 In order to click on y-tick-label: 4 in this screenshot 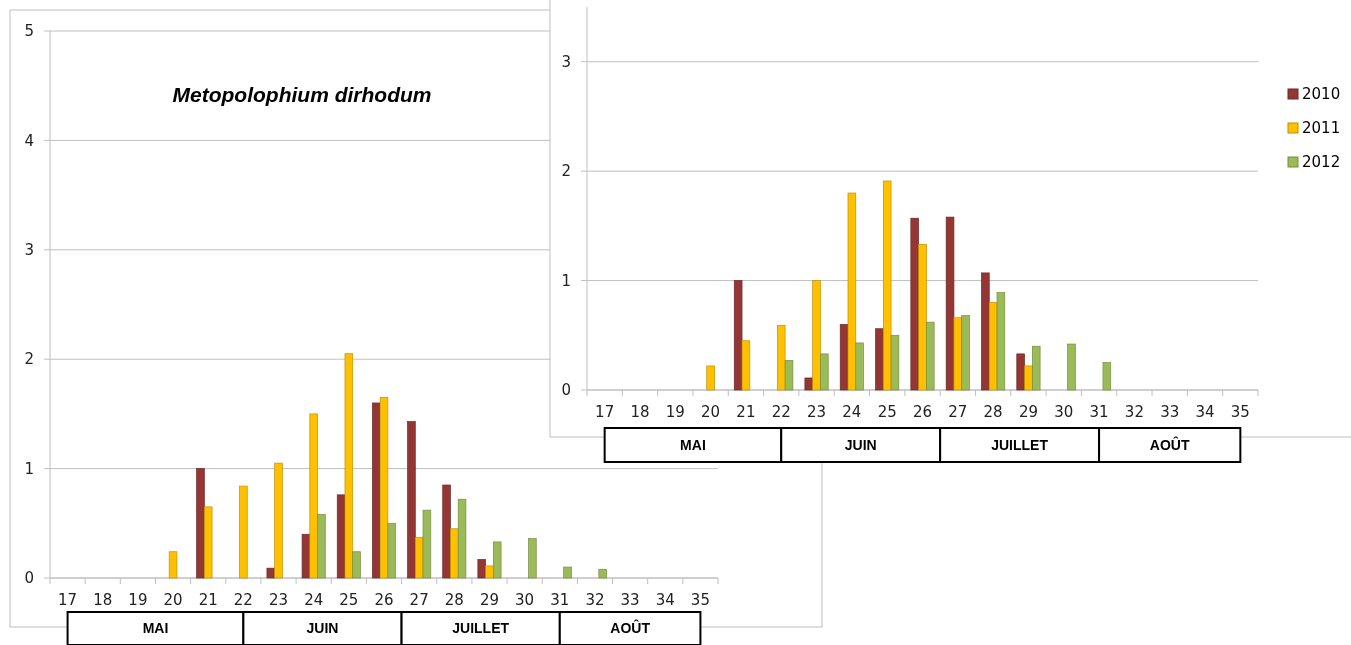, I will do `click(29, 140)`.